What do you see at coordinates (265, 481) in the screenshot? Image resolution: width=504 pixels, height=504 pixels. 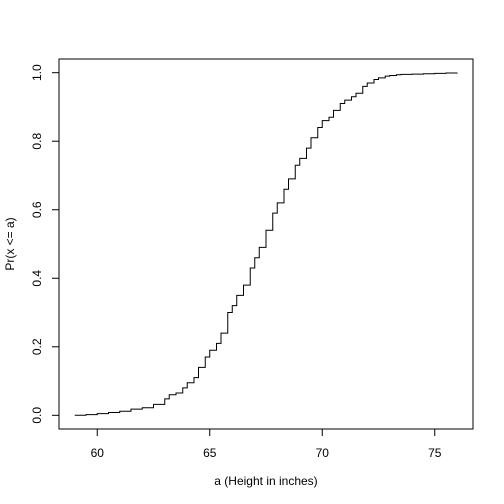 I see `x-axis-label: a (Height in inches)` at bounding box center [265, 481].